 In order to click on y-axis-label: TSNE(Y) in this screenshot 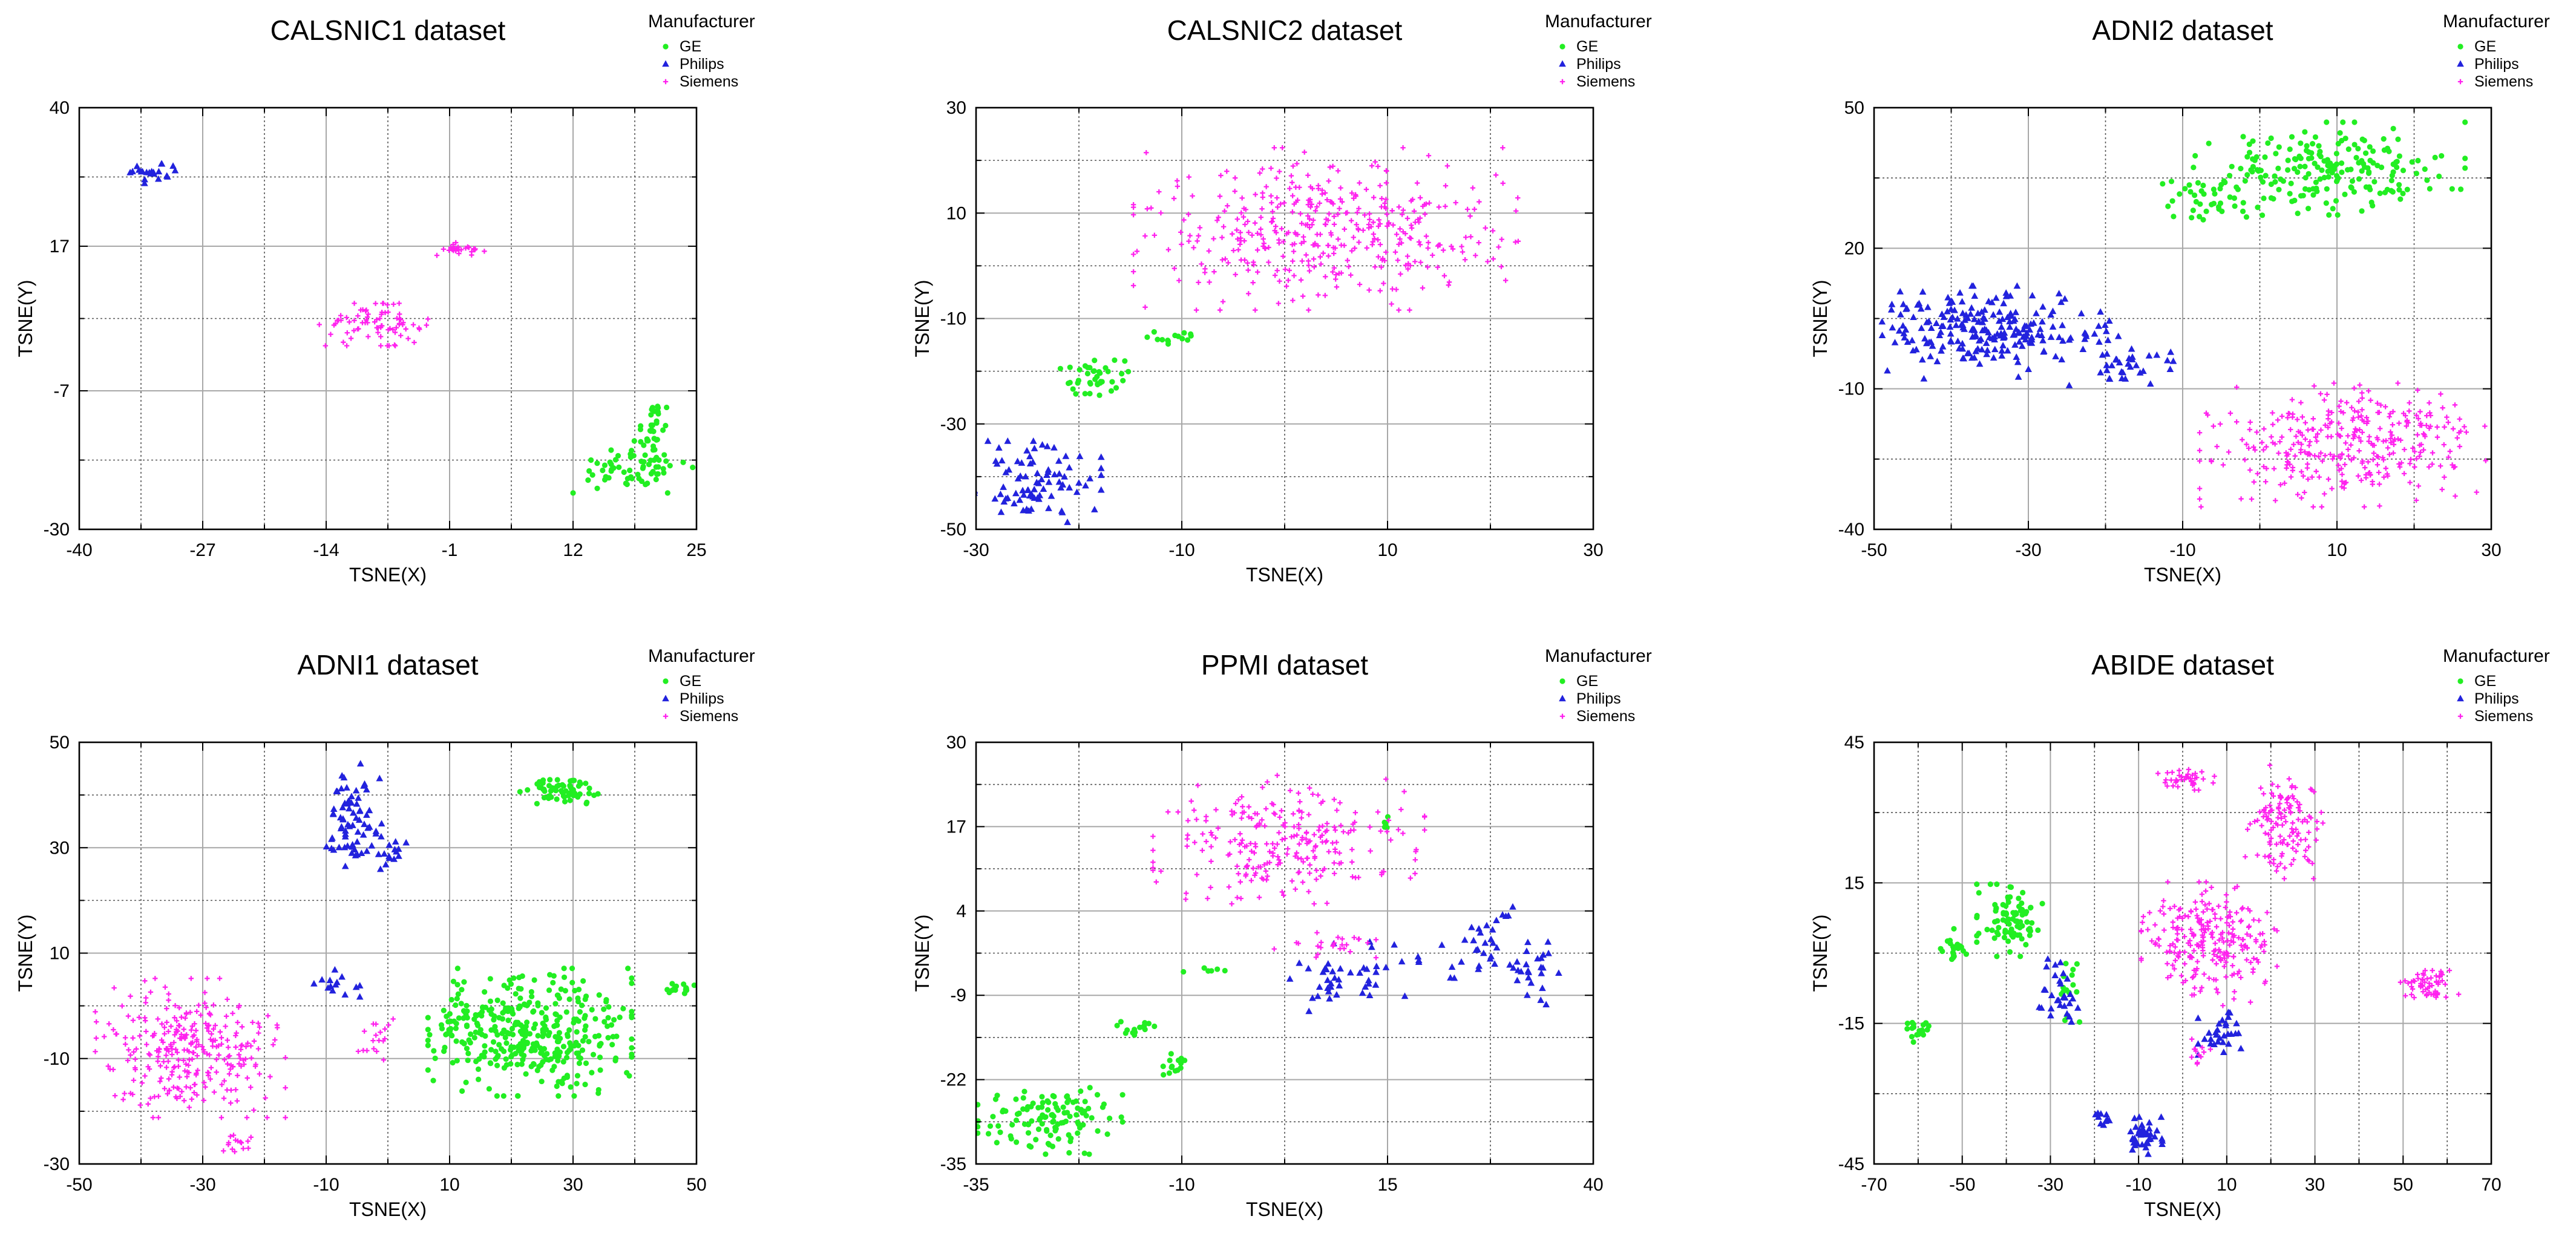, I will do `click(25, 319)`.